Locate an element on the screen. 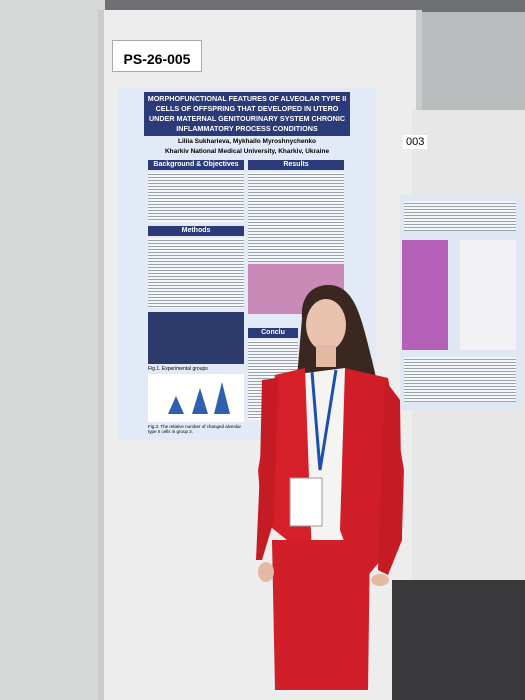  section-heading: Methods is located at coordinates (196, 231).